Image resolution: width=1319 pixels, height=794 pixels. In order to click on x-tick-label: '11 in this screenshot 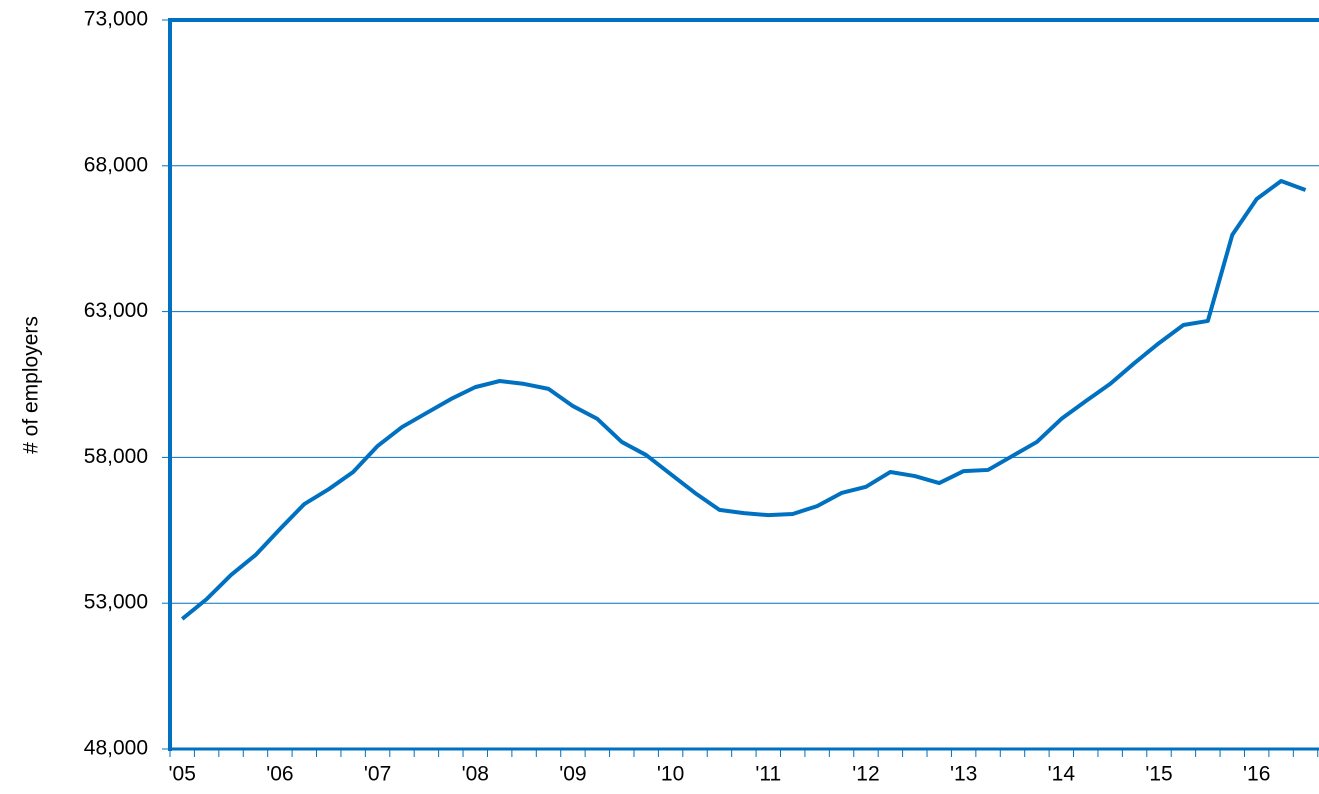, I will do `click(768, 774)`.